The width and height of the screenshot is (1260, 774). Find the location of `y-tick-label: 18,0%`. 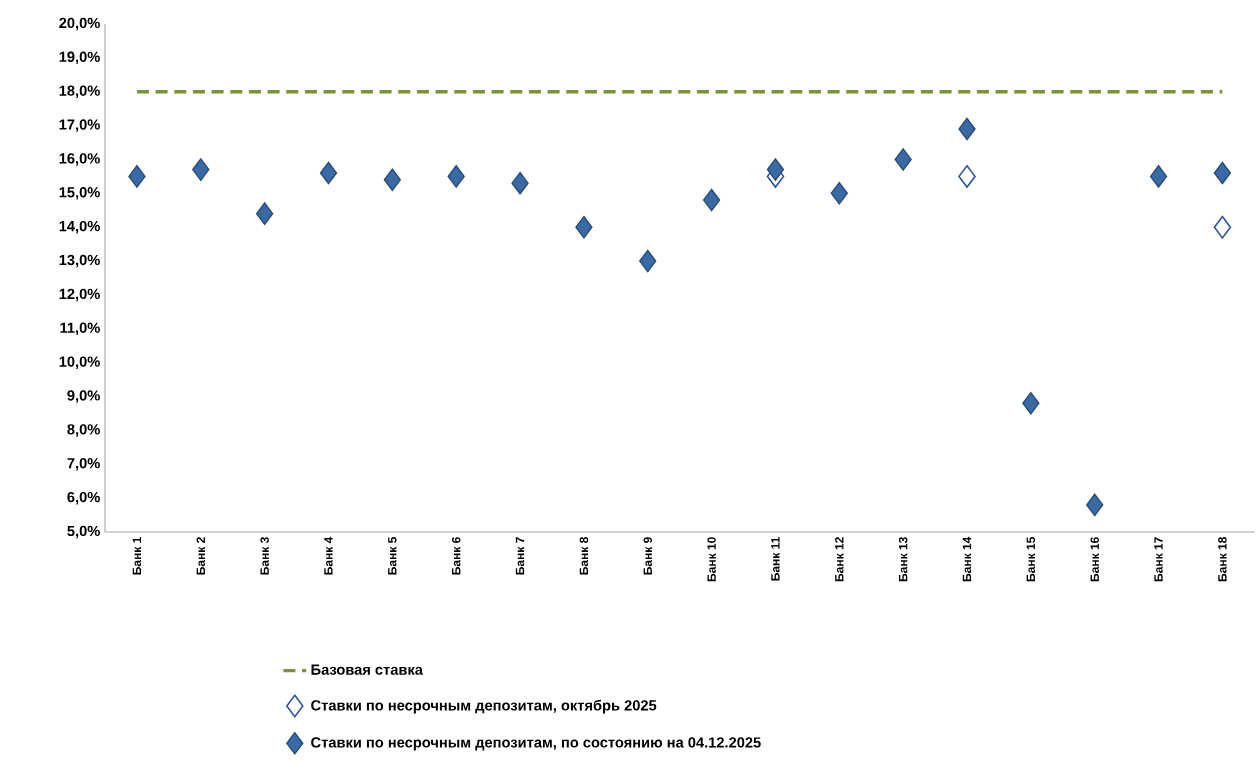

y-tick-label: 18,0% is located at coordinates (79, 91).